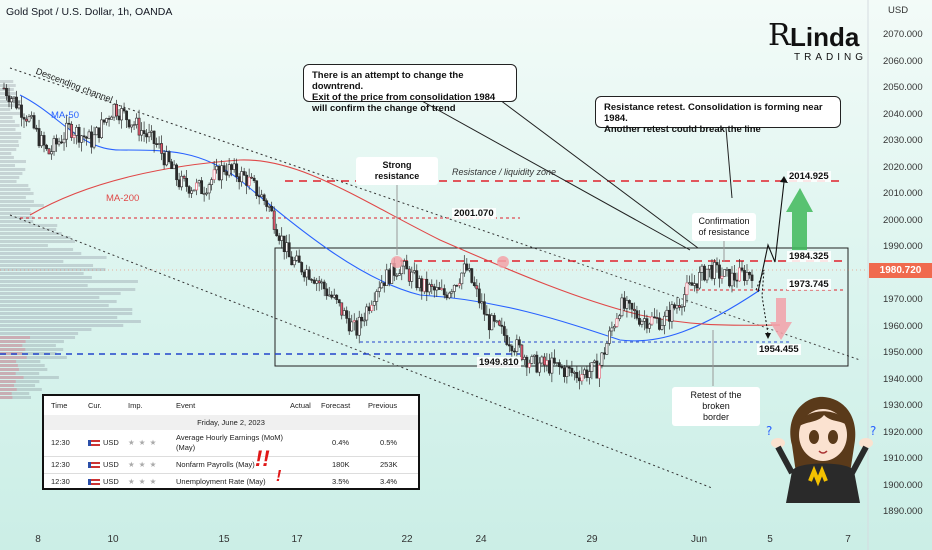  I want to click on x-tick-label: Jun, so click(699, 539).